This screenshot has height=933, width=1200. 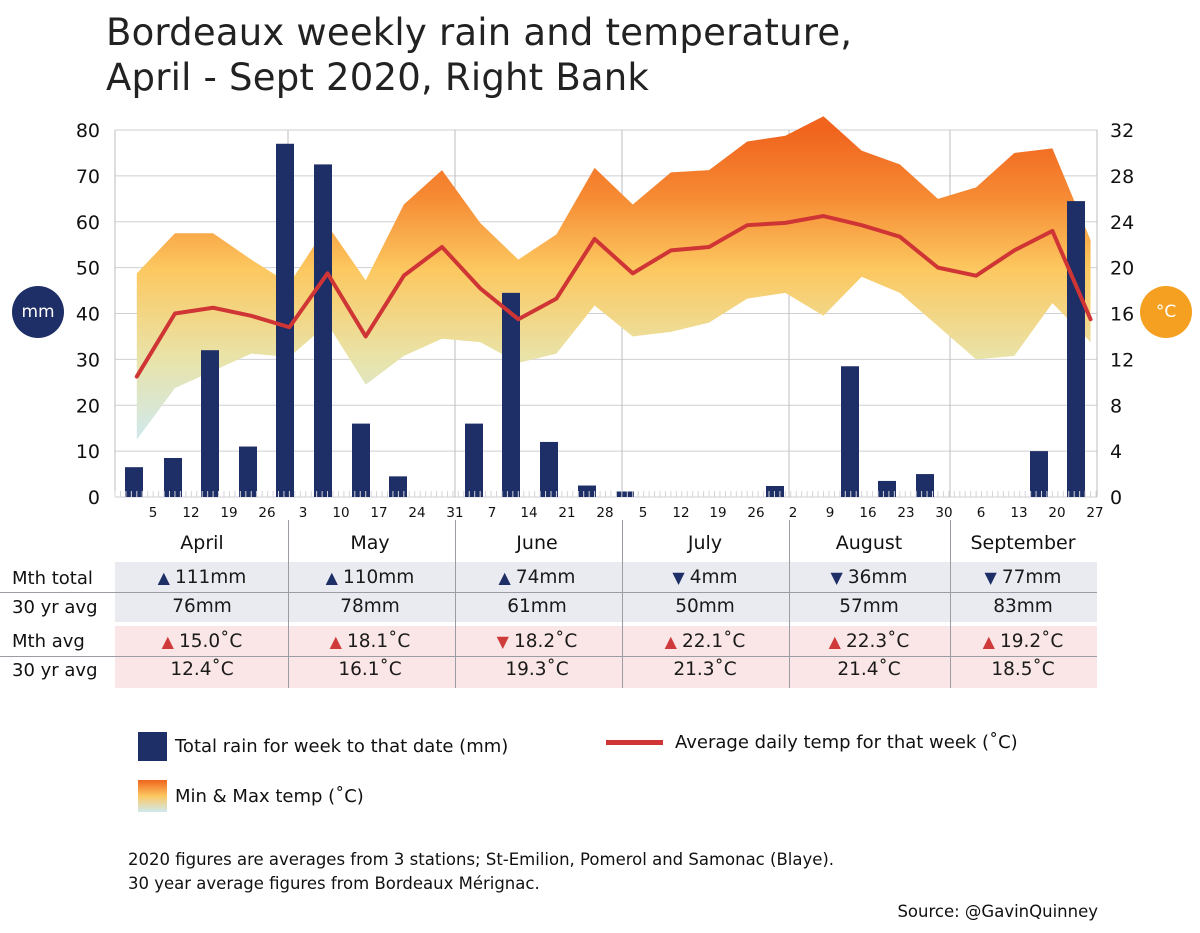 I want to click on rain-30yr-cell: 50mm, so click(x=705, y=606).